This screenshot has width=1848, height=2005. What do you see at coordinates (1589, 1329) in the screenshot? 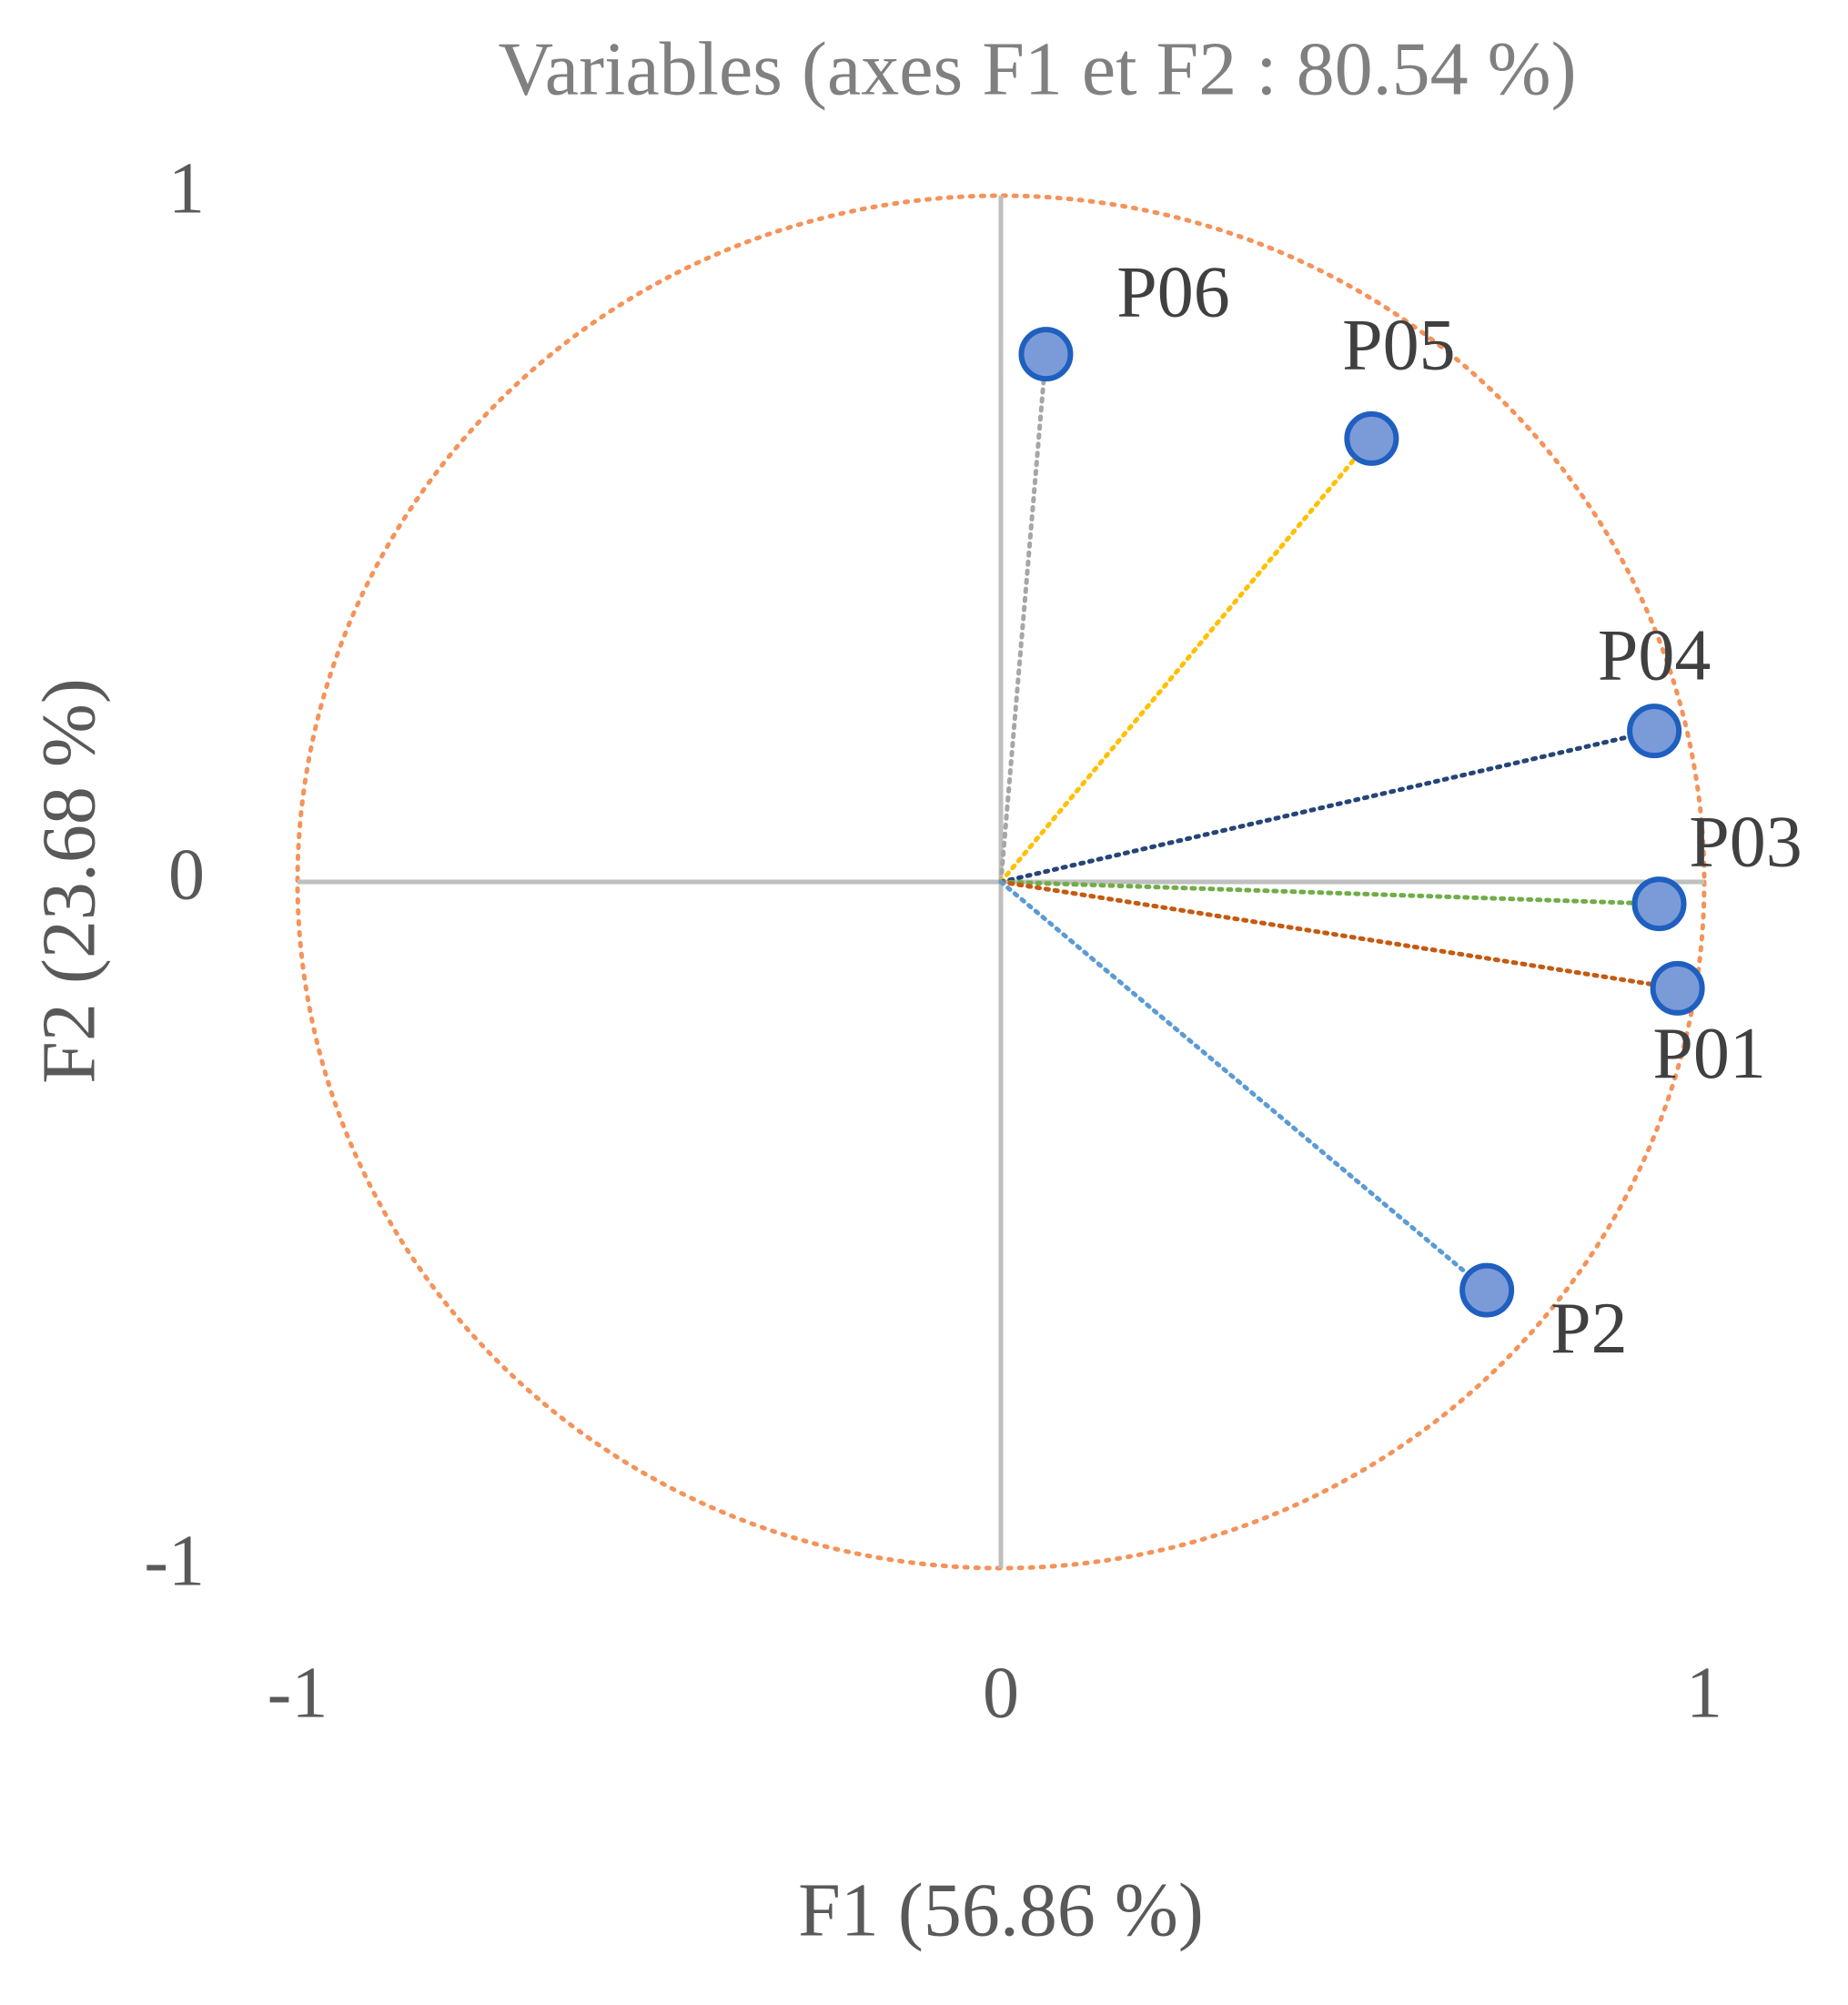
I see `point-label: P2` at bounding box center [1589, 1329].